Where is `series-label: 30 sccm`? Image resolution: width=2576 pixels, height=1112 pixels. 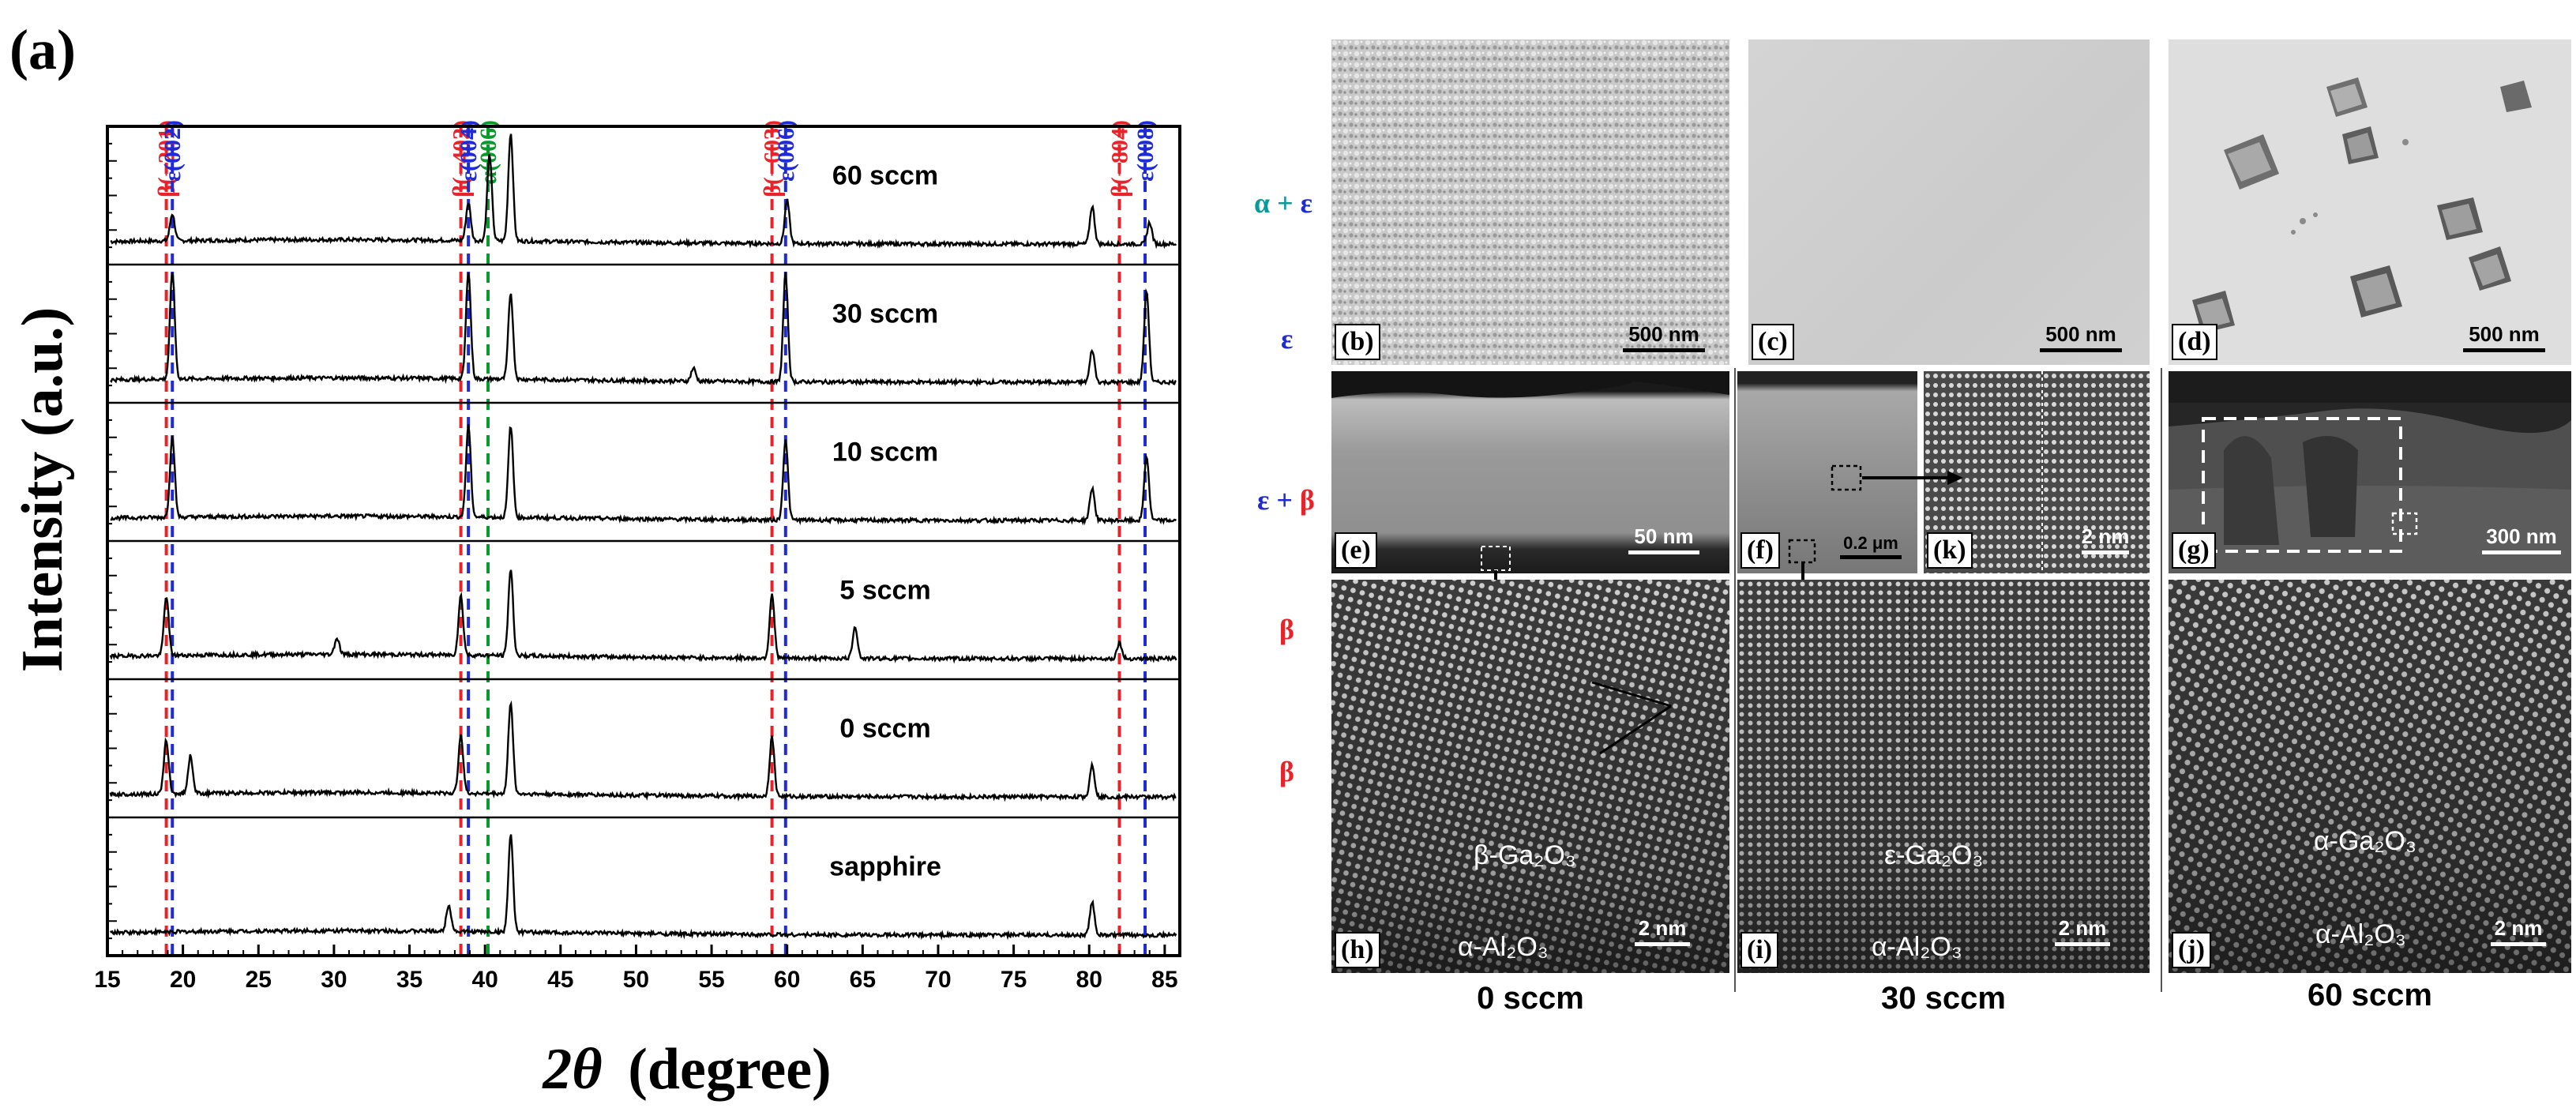 series-label: 30 sccm is located at coordinates (885, 314).